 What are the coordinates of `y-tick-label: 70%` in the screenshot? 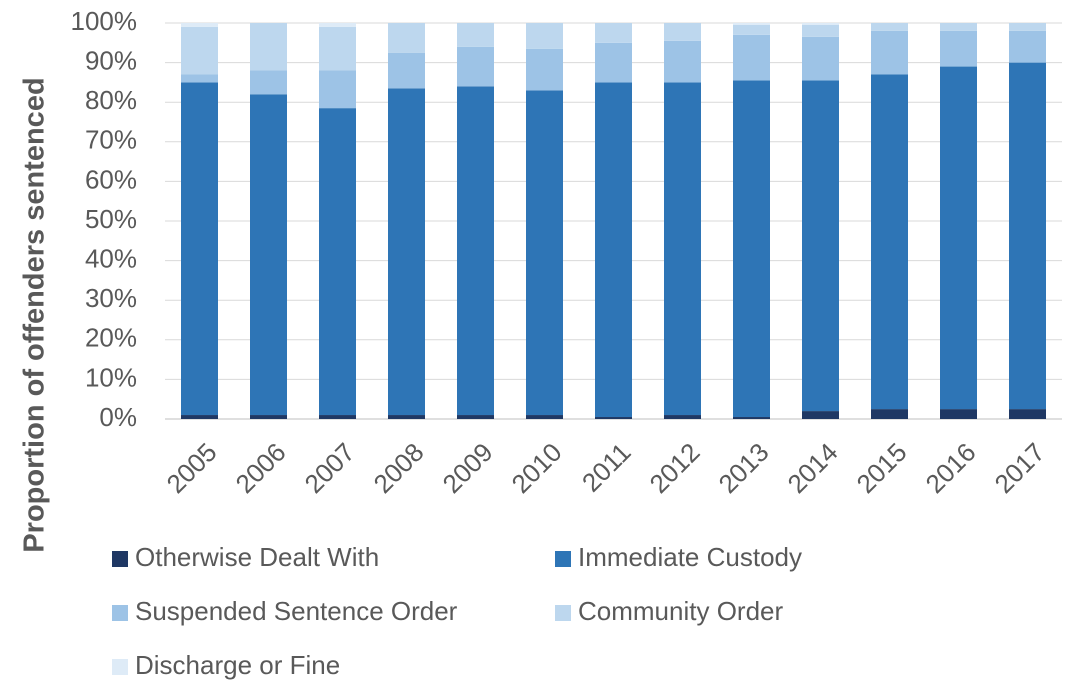 It's located at (111, 140).